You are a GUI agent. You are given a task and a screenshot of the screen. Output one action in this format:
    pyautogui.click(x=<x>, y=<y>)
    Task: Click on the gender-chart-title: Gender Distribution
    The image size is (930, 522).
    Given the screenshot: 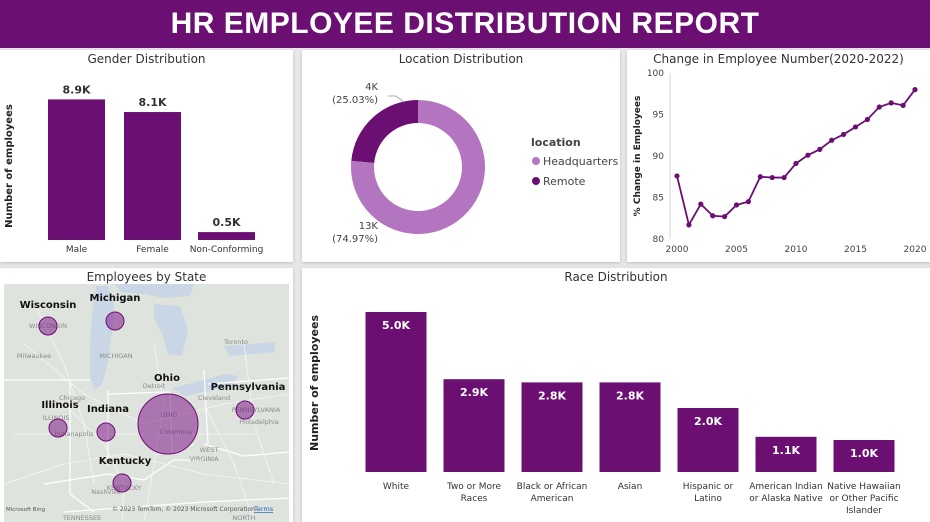 What is the action you would take?
    pyautogui.click(x=146, y=59)
    